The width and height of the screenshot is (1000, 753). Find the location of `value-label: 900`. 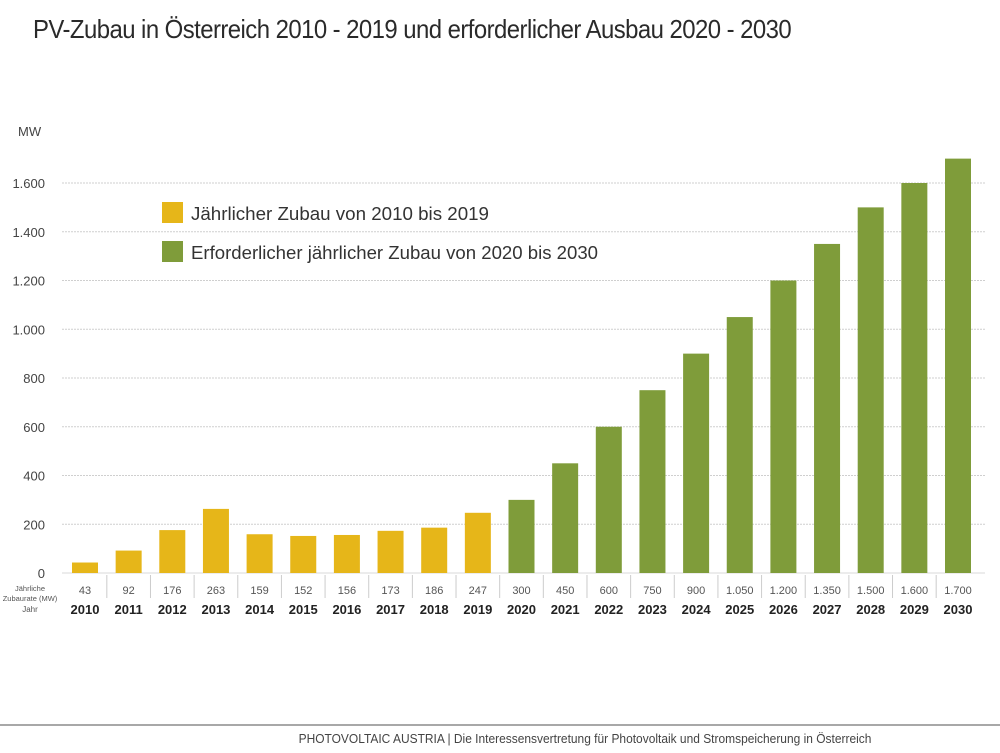

value-label: 900 is located at coordinates (696, 591).